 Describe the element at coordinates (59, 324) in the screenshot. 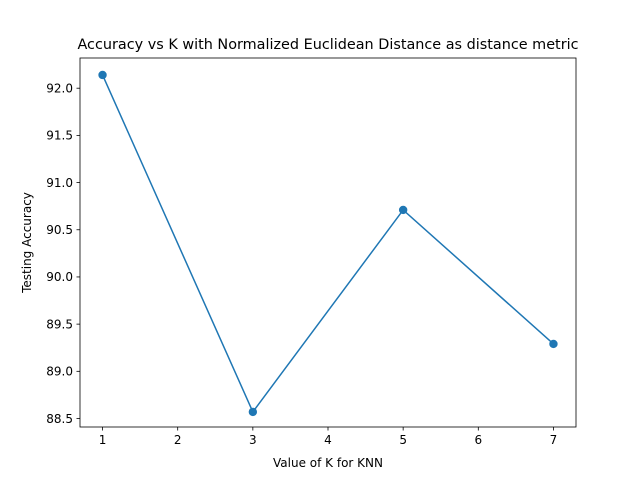

I see `y-tick-label: 89.5` at that location.